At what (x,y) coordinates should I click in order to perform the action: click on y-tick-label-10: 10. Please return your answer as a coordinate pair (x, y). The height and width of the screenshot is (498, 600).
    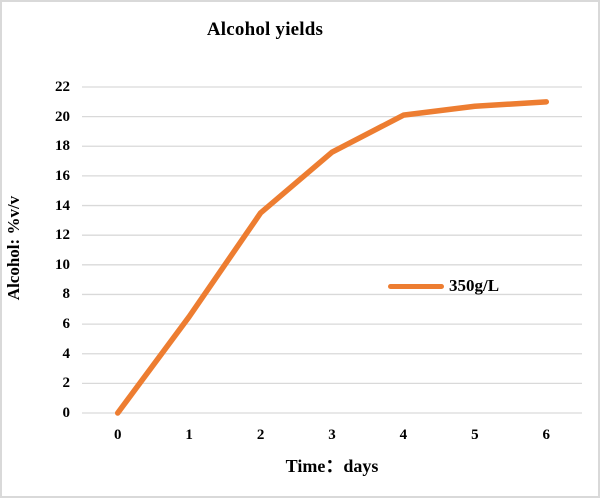
    Looking at the image, I should click on (62, 264).